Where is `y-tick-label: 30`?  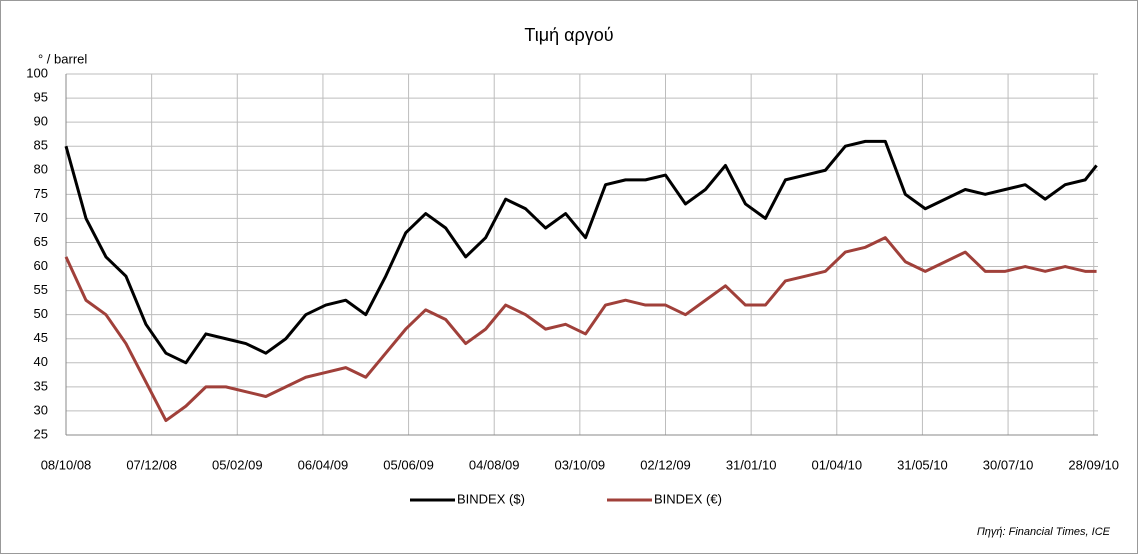
y-tick-label: 30 is located at coordinates (41, 409).